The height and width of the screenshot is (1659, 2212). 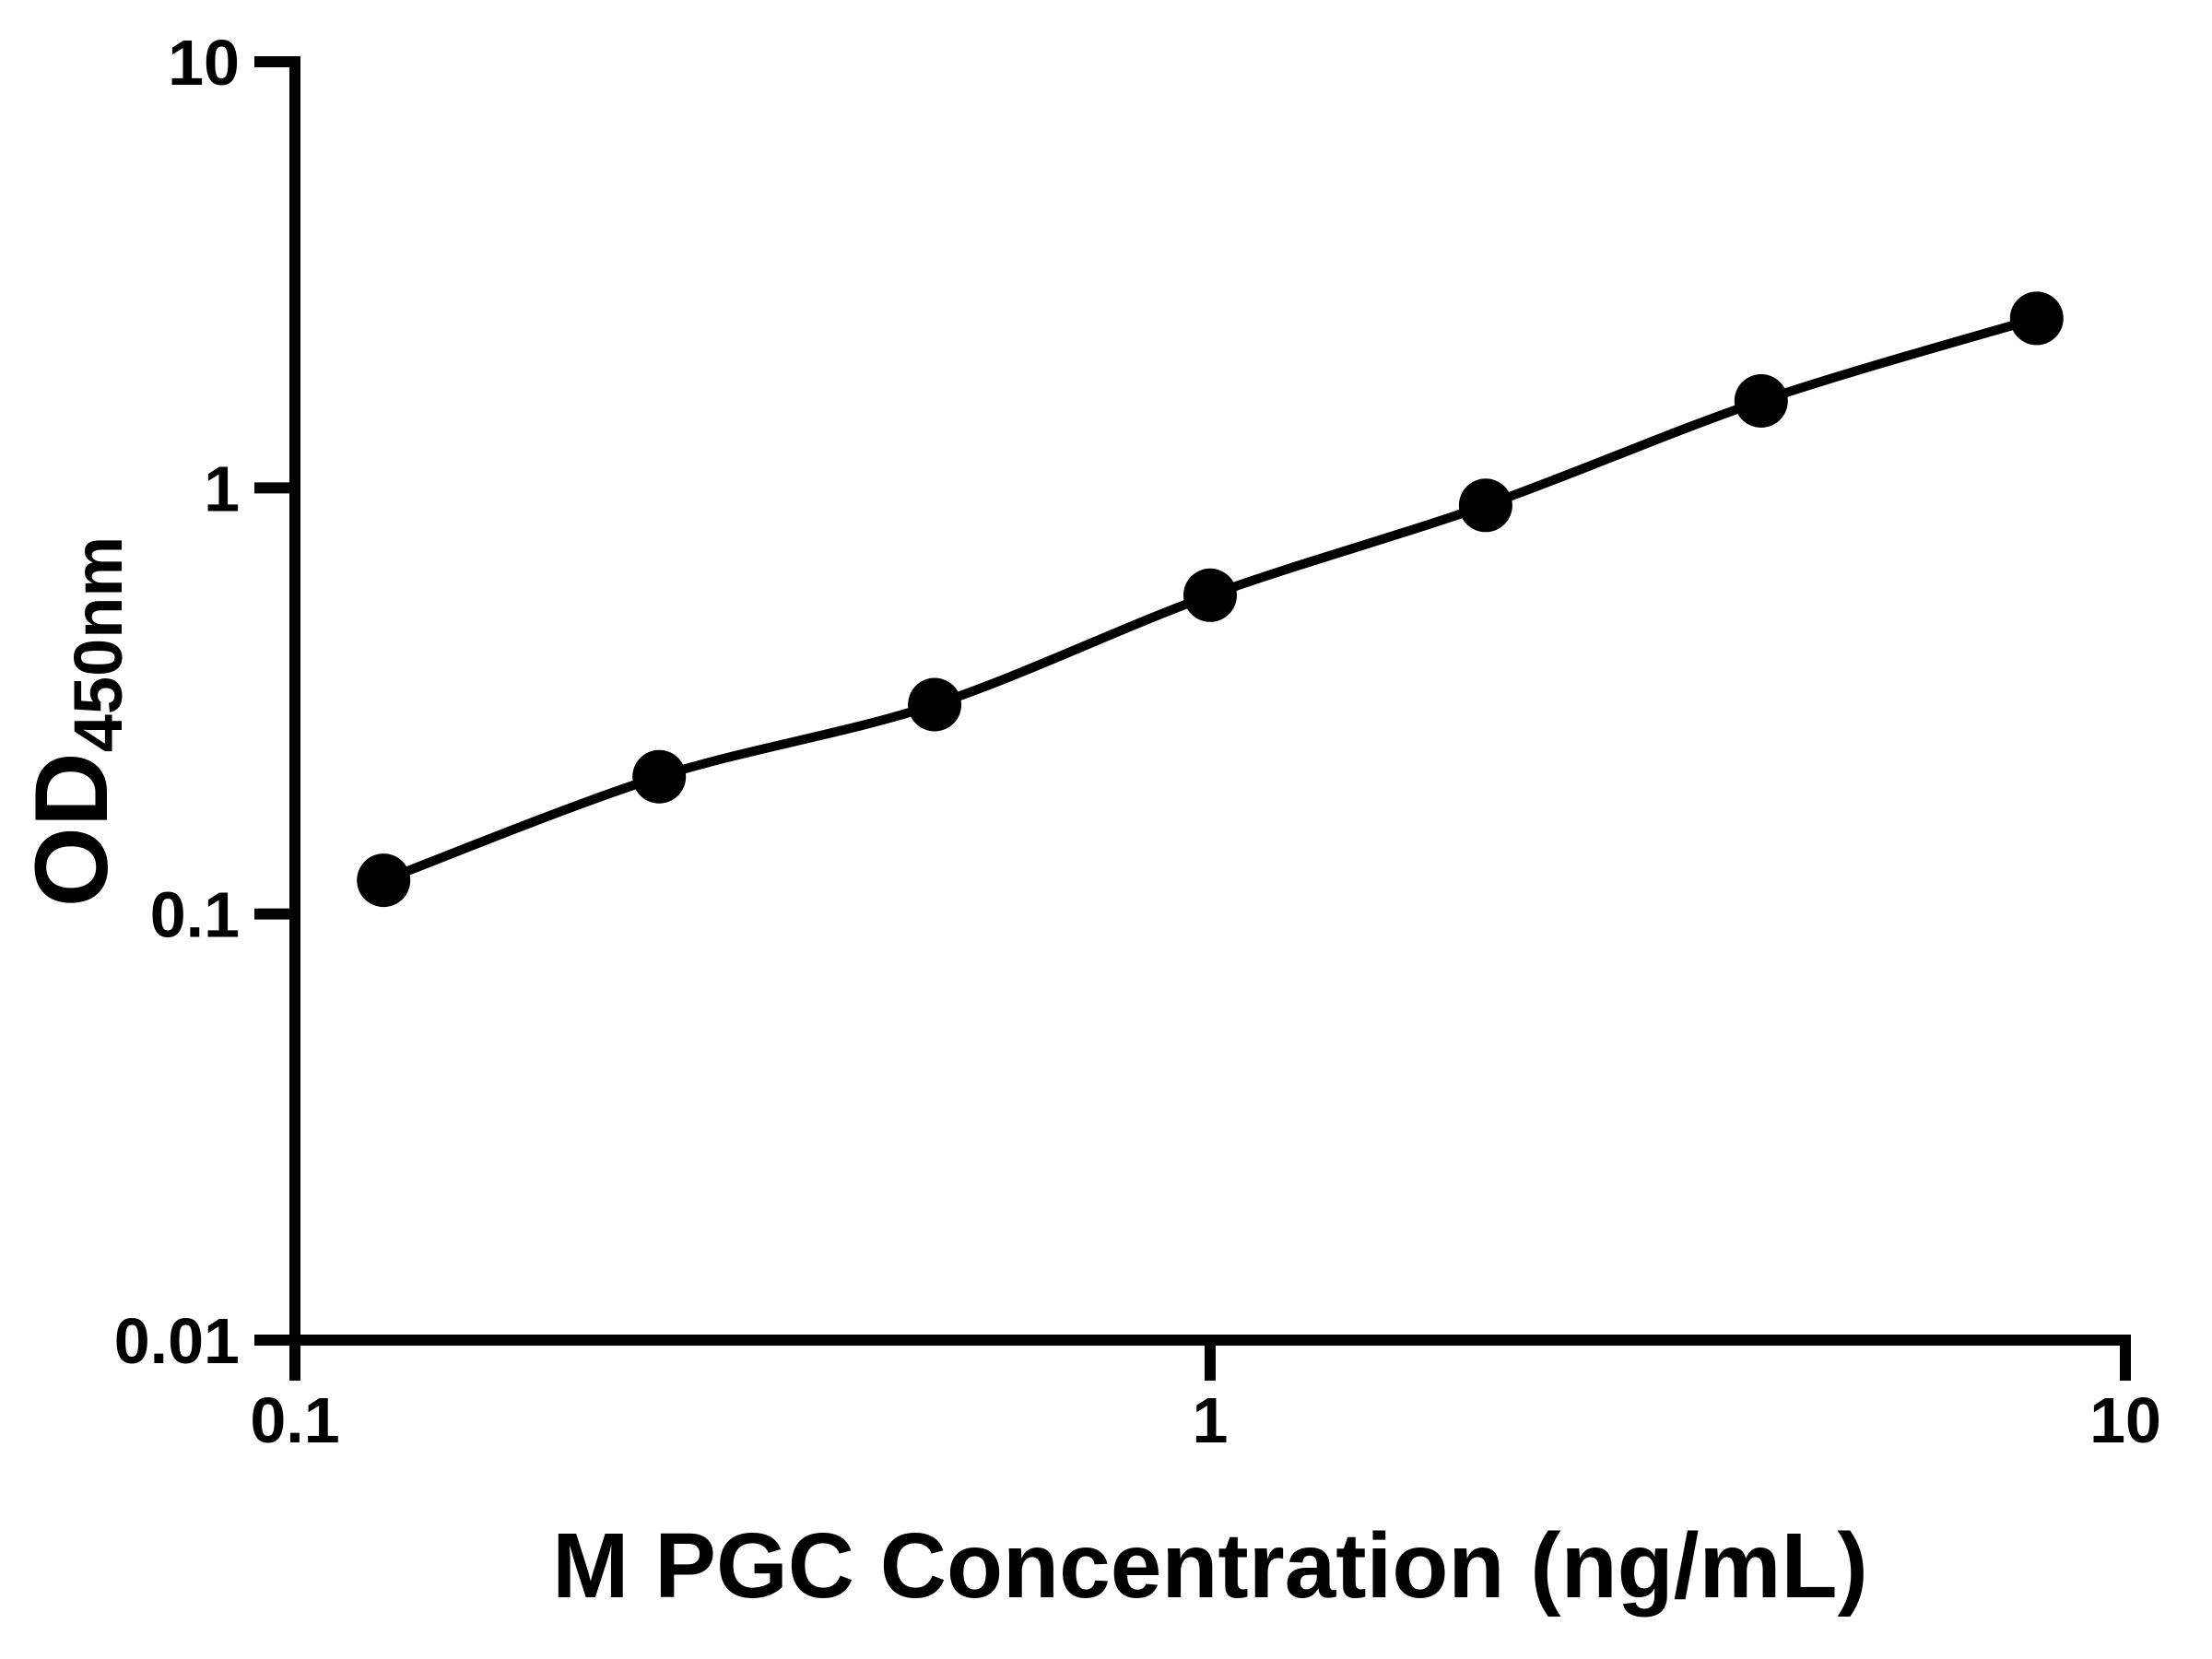 What do you see at coordinates (204, 63) in the screenshot?
I see `y-tick-label: 10` at bounding box center [204, 63].